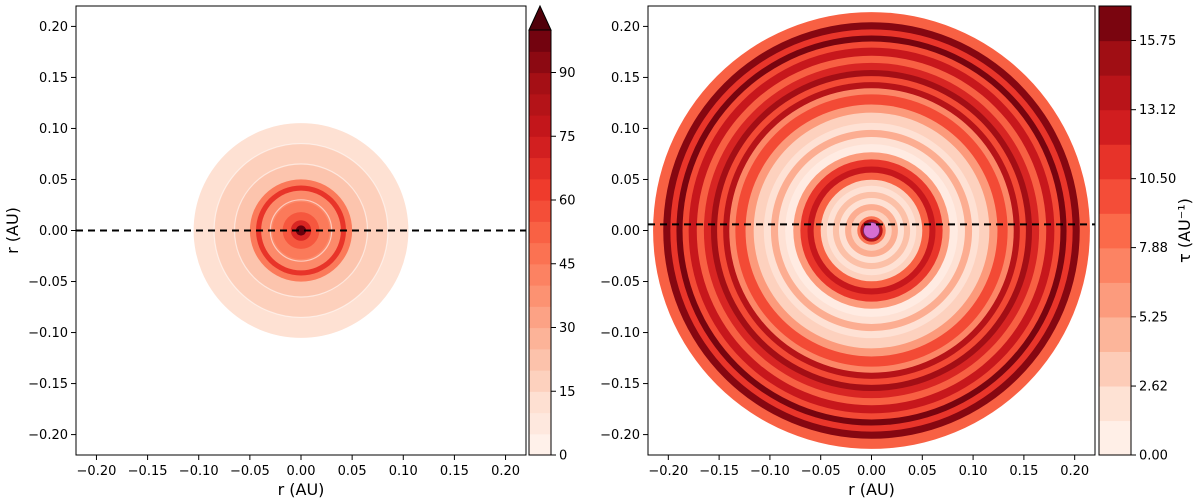 The image size is (1200, 500). Describe the element at coordinates (567, 264) in the screenshot. I see `colorbar-tick-label: 45` at that location.